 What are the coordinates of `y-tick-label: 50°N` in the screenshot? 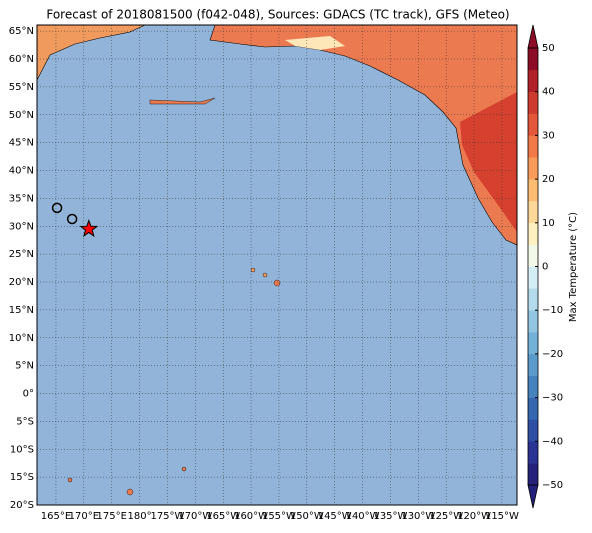 It's located at (21, 115).